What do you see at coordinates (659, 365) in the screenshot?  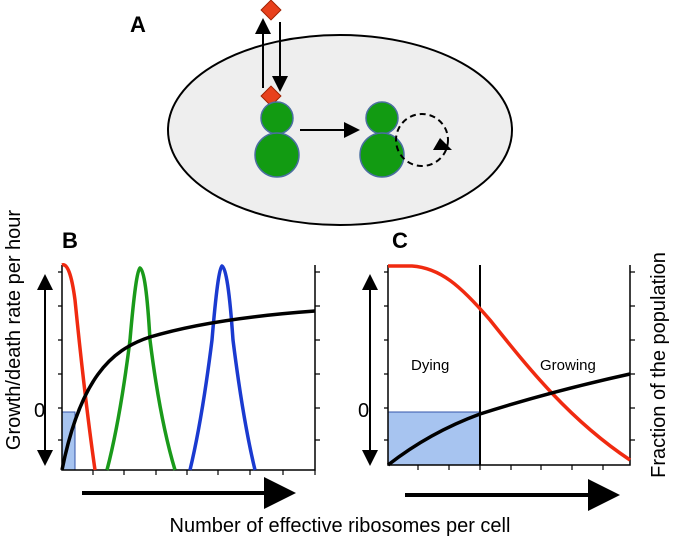 I see `right-title: Fraction of the population` at bounding box center [659, 365].